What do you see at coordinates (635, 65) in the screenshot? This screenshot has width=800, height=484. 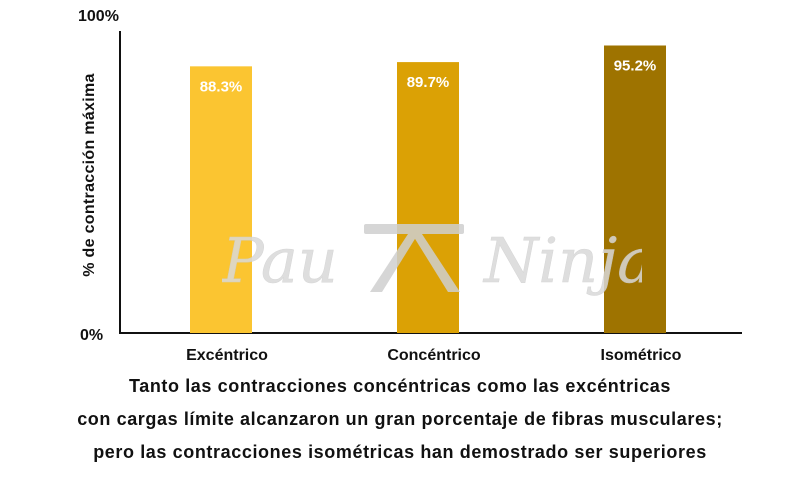 I see `bar-value-label-3: 95.2%` at bounding box center [635, 65].